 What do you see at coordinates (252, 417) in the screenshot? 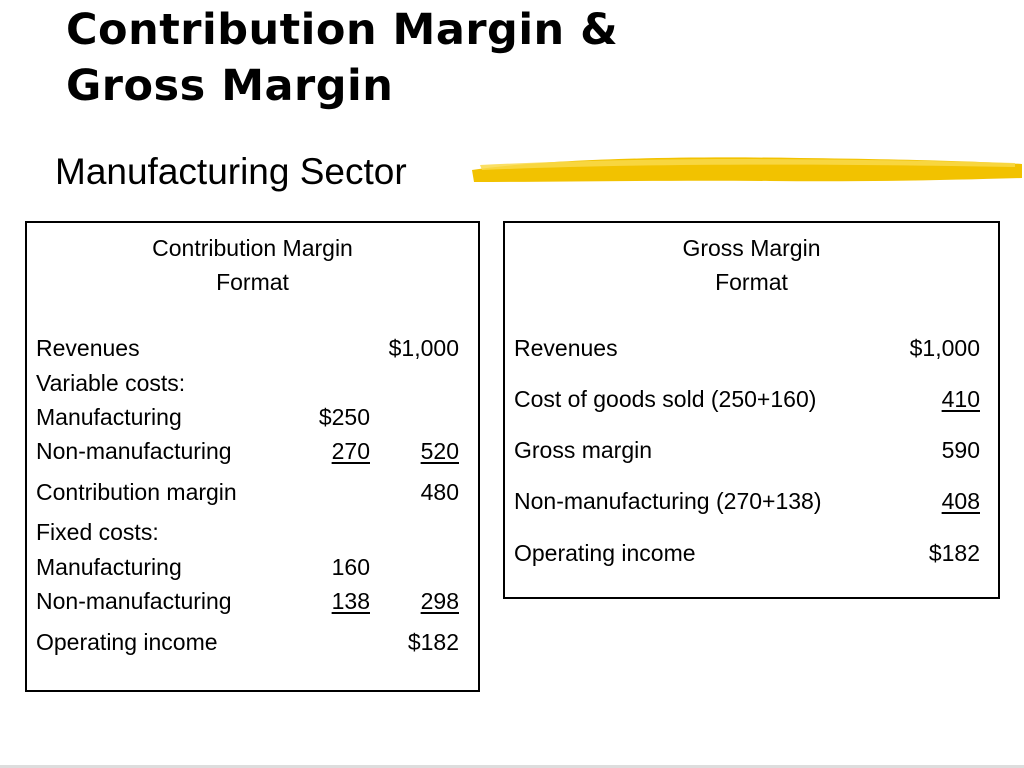
I see `cm-var-manufacturing-row: Manufacturing $250` at bounding box center [252, 417].